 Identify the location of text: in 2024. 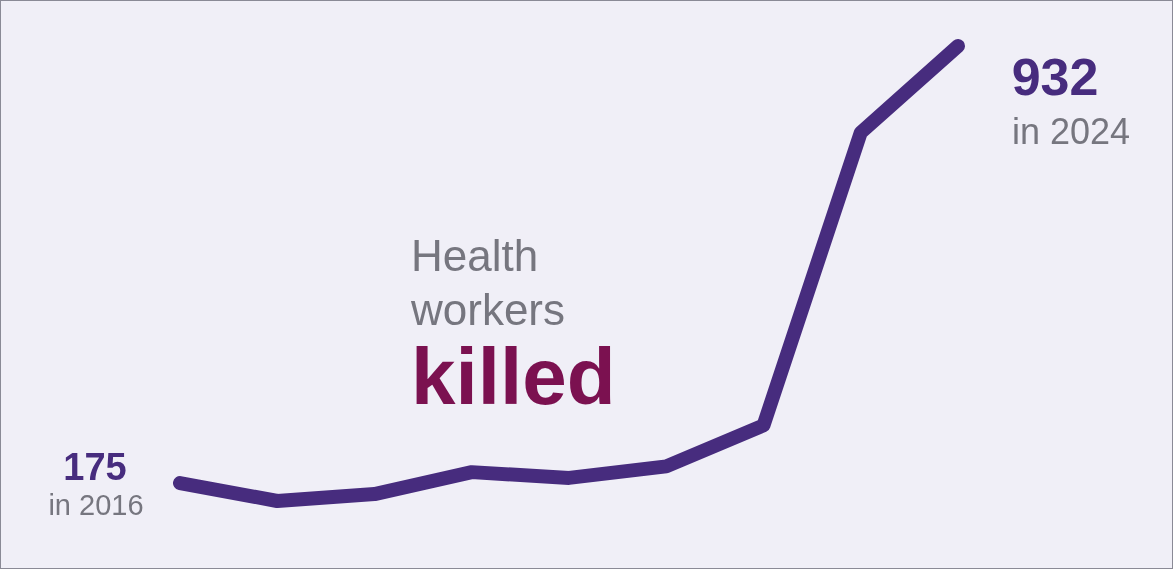
(1071, 131).